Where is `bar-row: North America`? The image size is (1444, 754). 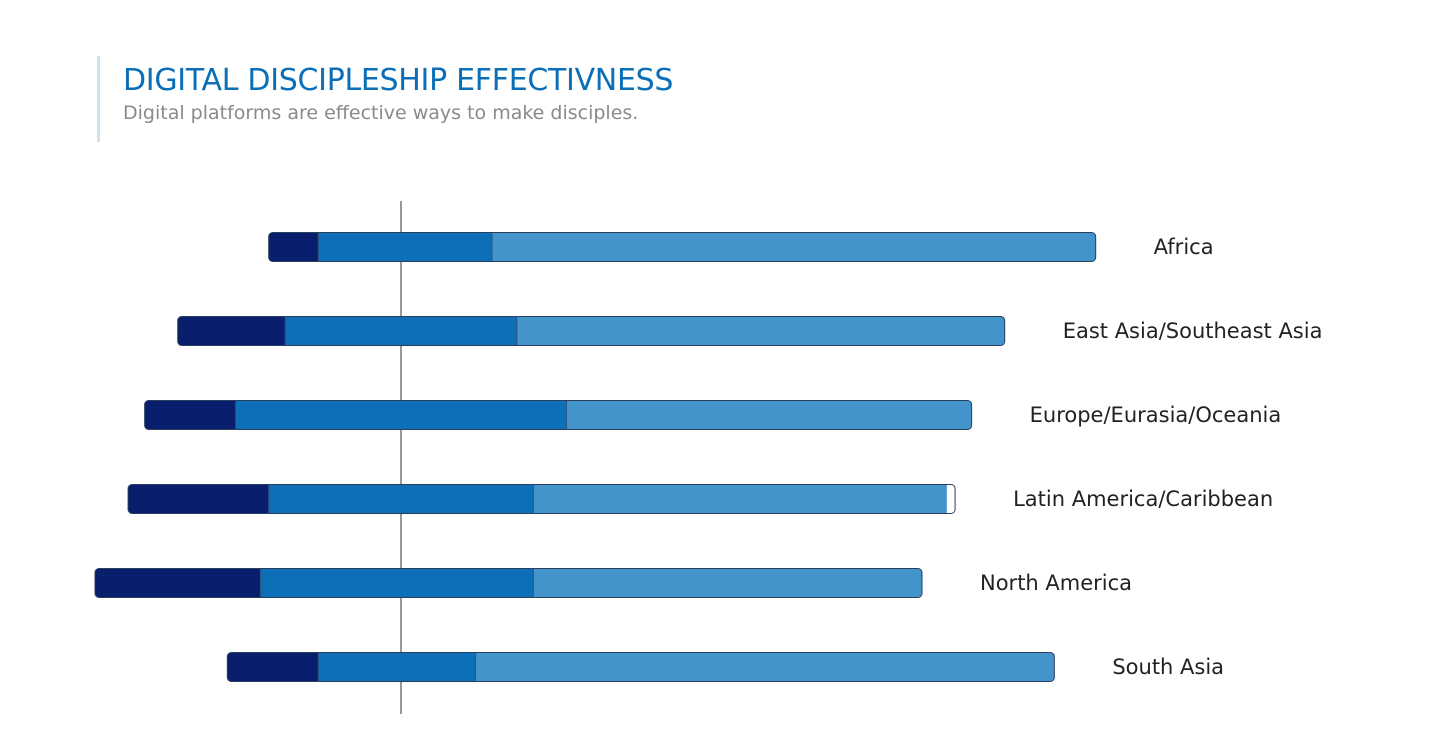
bar-row: North America is located at coordinates (613, 583).